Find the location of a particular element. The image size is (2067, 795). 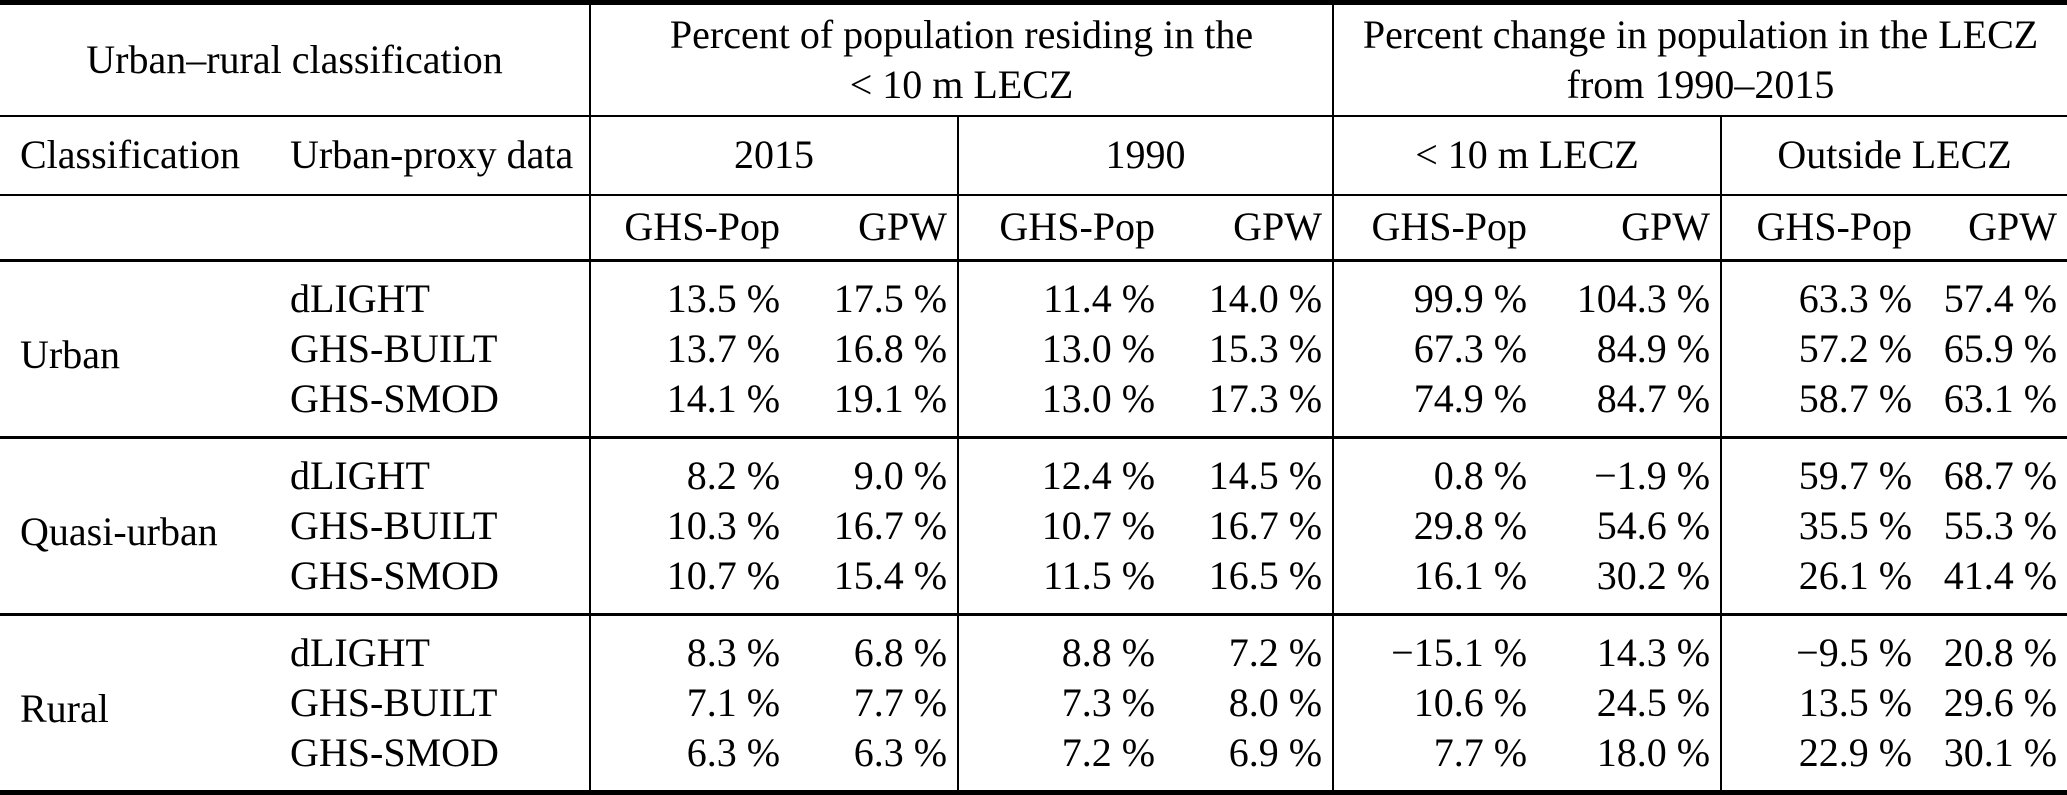

header-ghspop-1990: GHS-Pop is located at coordinates (1061, 228).